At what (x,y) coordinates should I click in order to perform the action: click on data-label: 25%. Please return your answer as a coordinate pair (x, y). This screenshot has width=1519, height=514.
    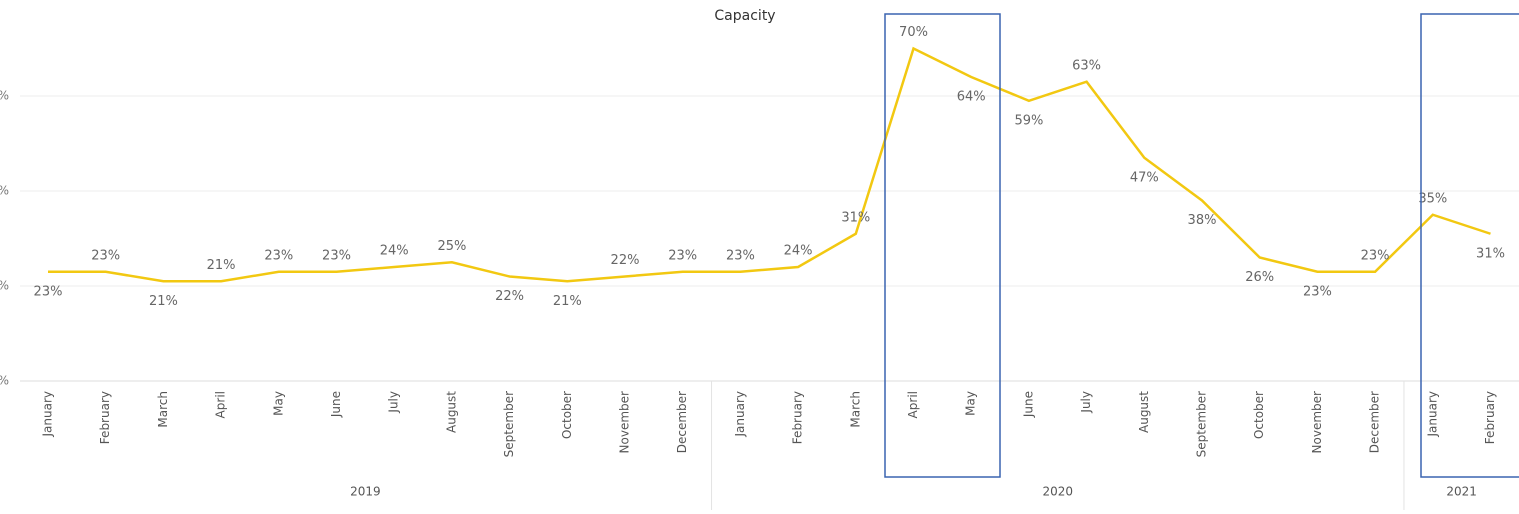
    Looking at the image, I should click on (451, 246).